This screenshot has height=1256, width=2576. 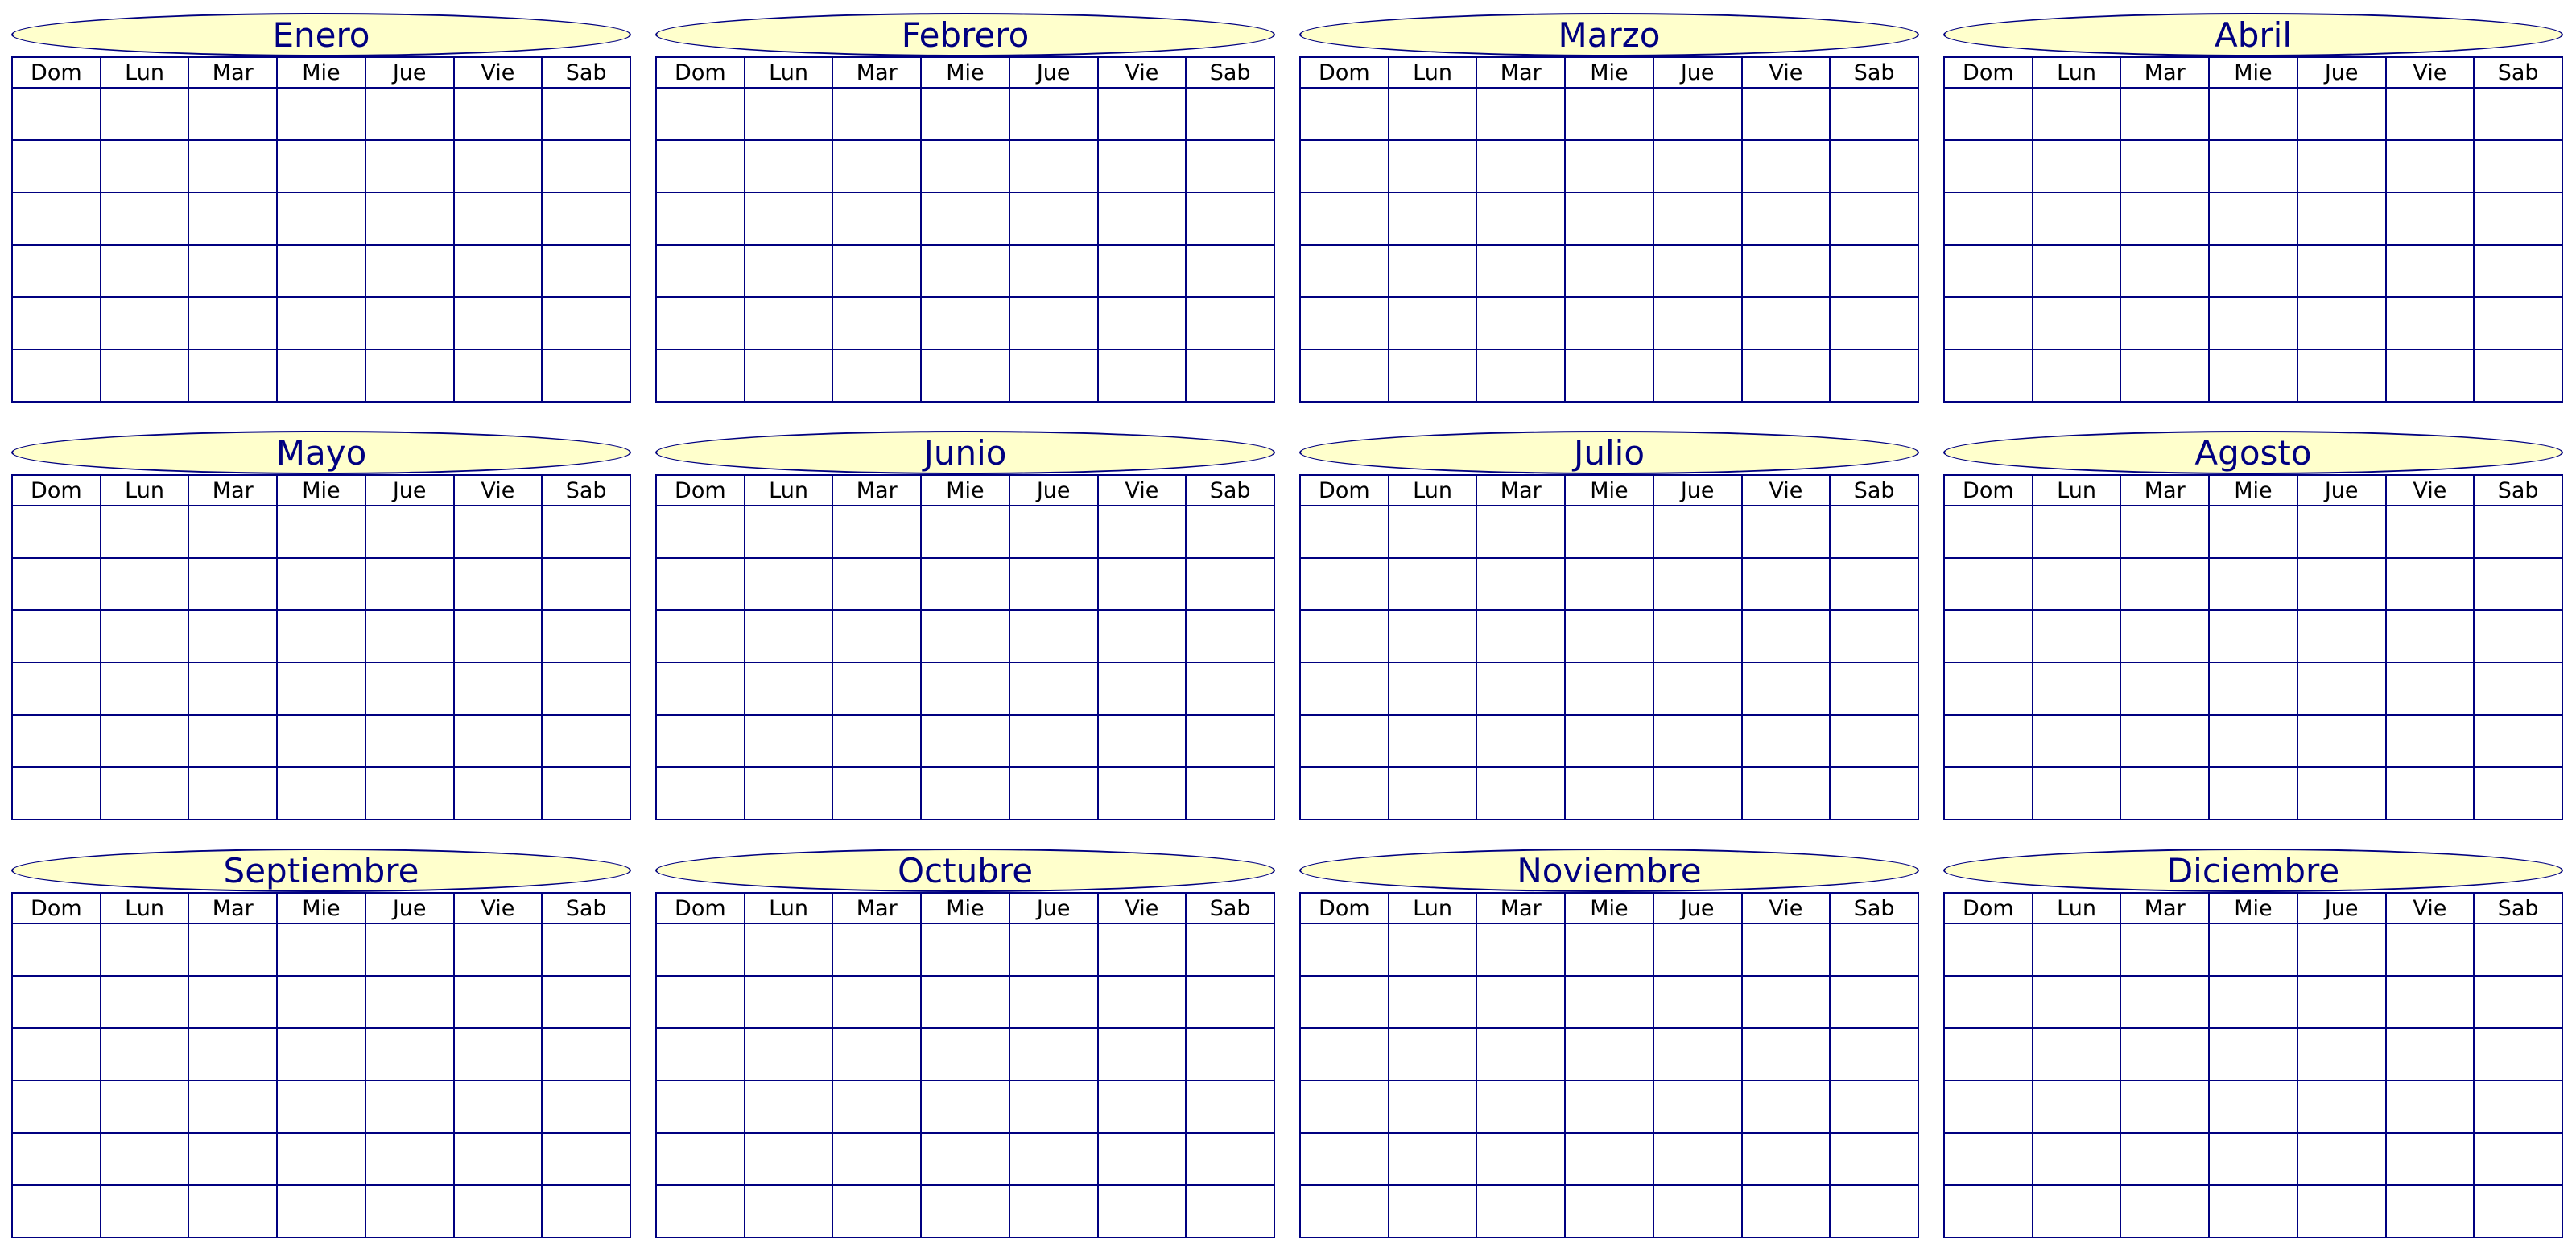 What do you see at coordinates (965, 1065) in the screenshot?
I see `month-grid: Dom Lun Mar Mie Jue Vie Sab` at bounding box center [965, 1065].